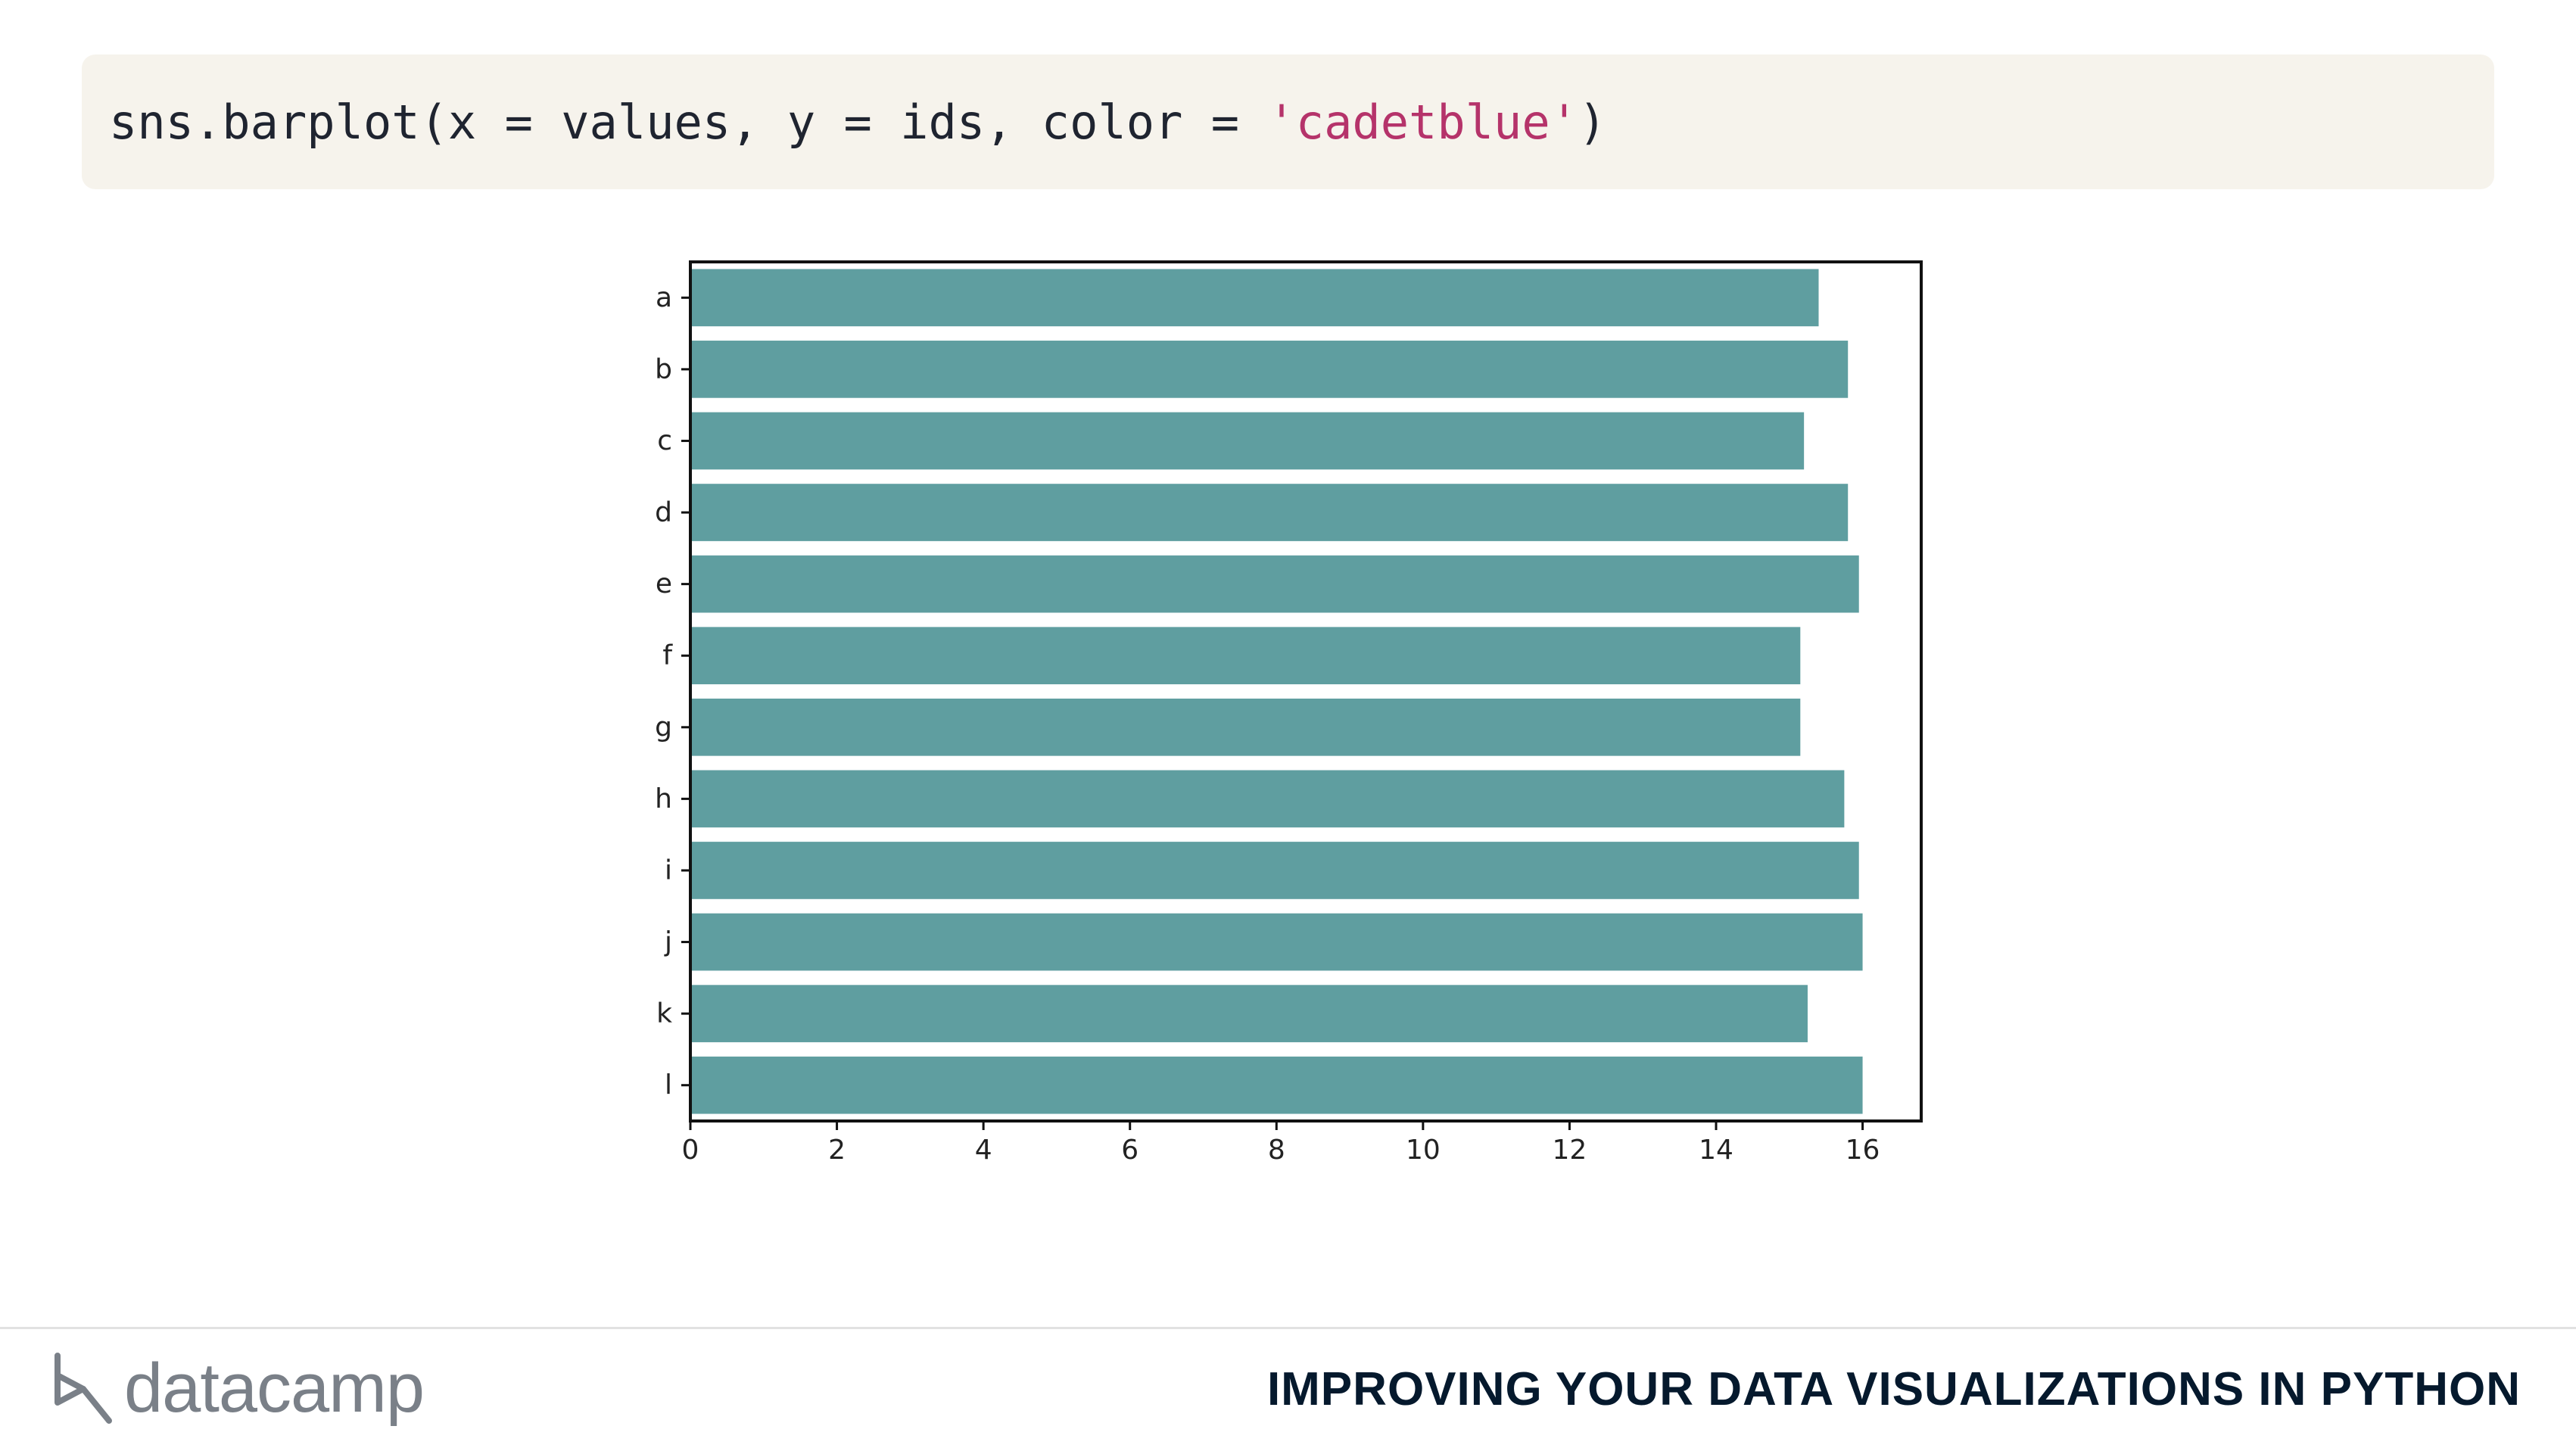 The height and width of the screenshot is (1451, 2576). I want to click on code-string-arg: 'cadetblue', so click(1423, 122).